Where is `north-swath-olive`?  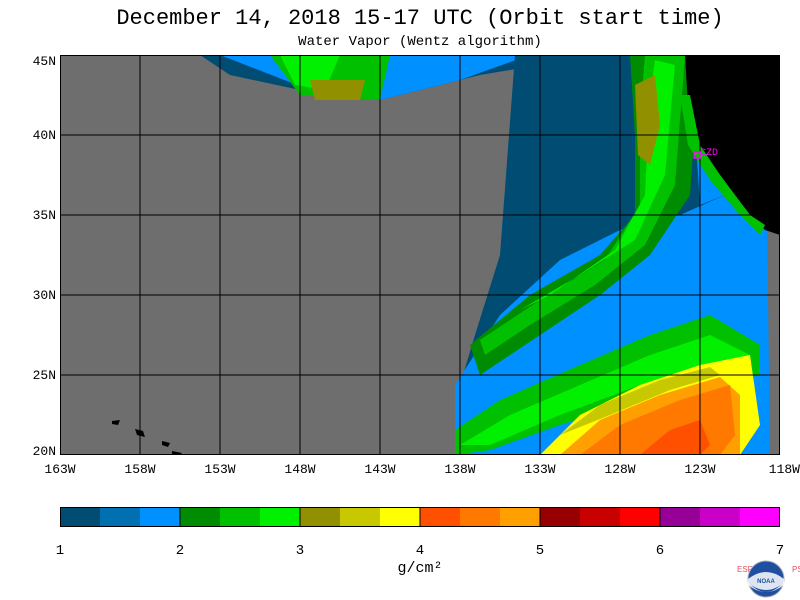 north-swath-olive is located at coordinates (337, 90).